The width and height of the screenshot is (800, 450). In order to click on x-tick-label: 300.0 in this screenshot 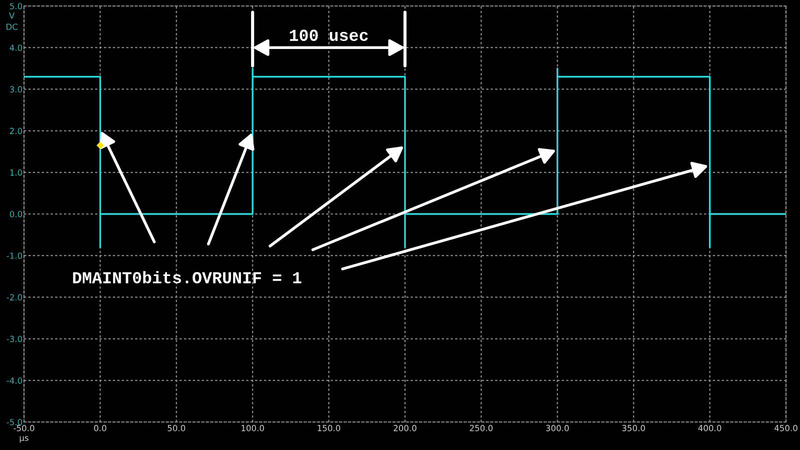, I will do `click(557, 428)`.